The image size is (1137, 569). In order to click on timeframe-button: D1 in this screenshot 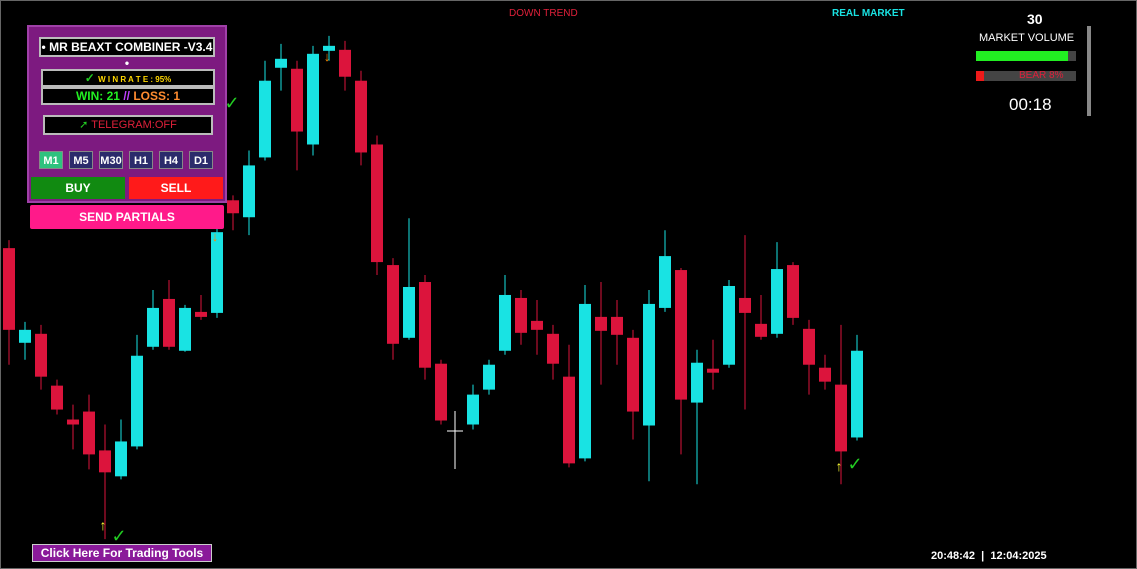, I will do `click(201, 160)`.